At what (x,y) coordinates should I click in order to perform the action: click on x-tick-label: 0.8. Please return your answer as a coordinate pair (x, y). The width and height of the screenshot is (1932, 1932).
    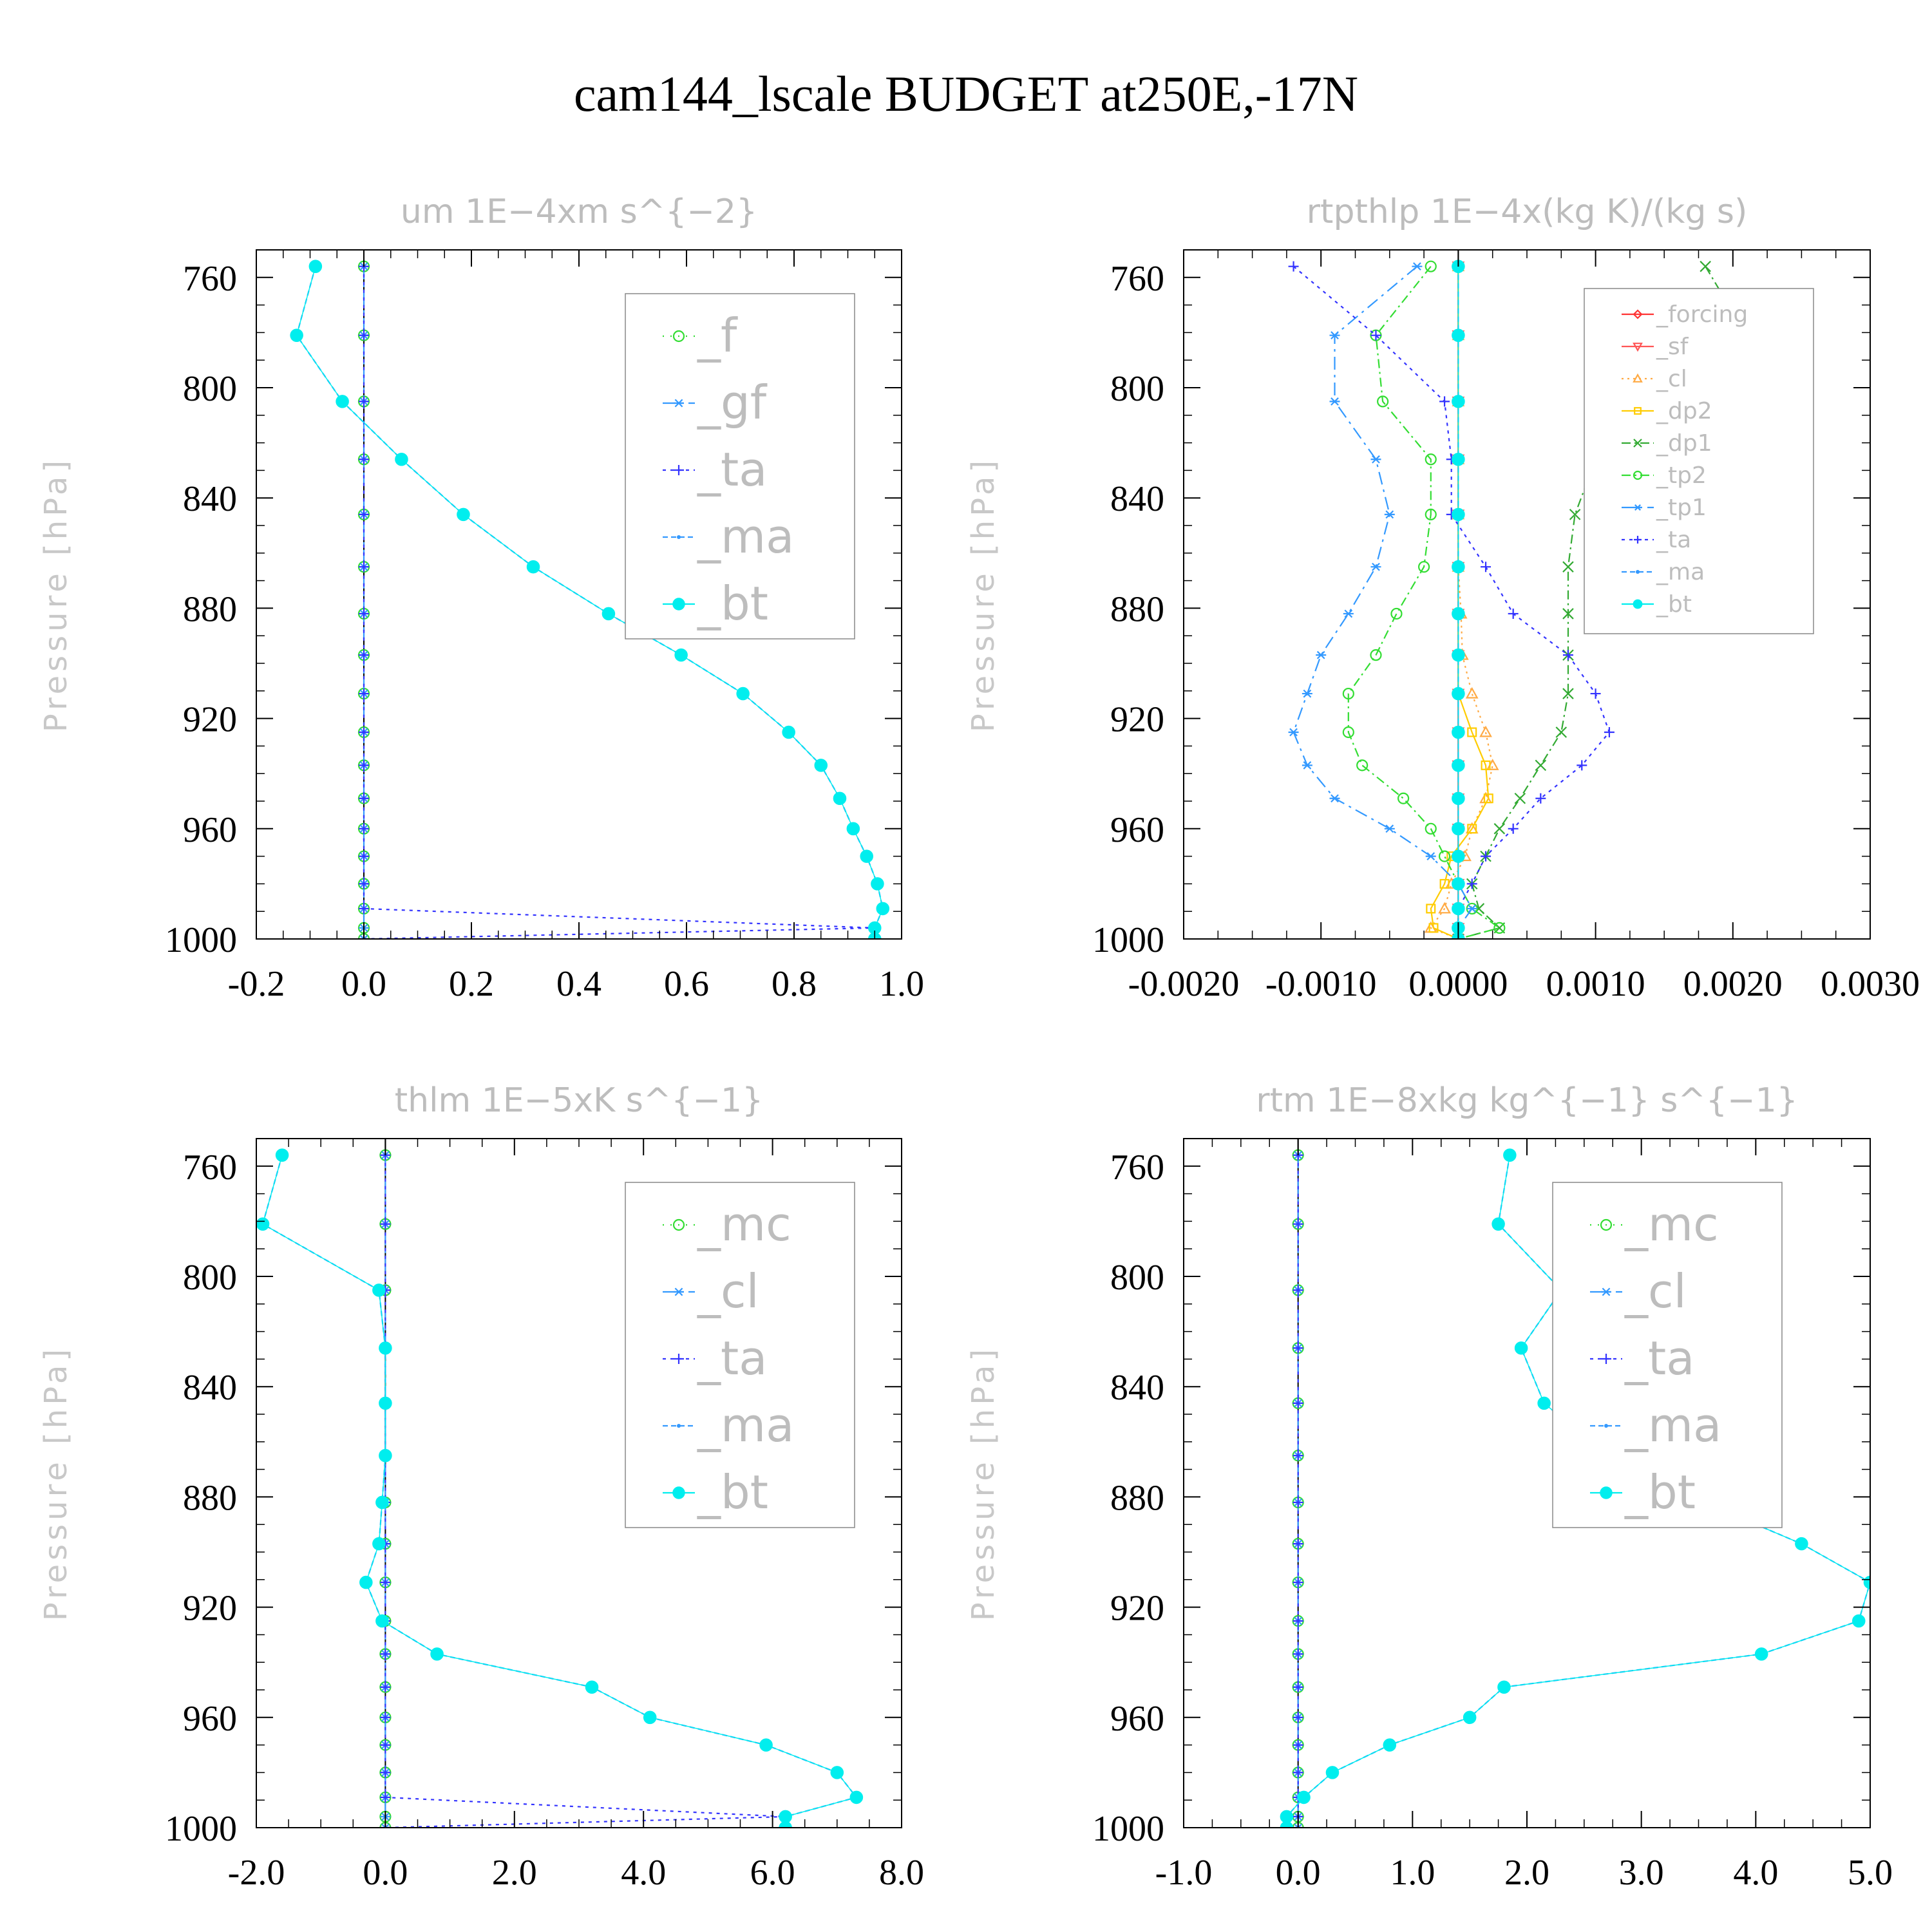
    Looking at the image, I should click on (794, 984).